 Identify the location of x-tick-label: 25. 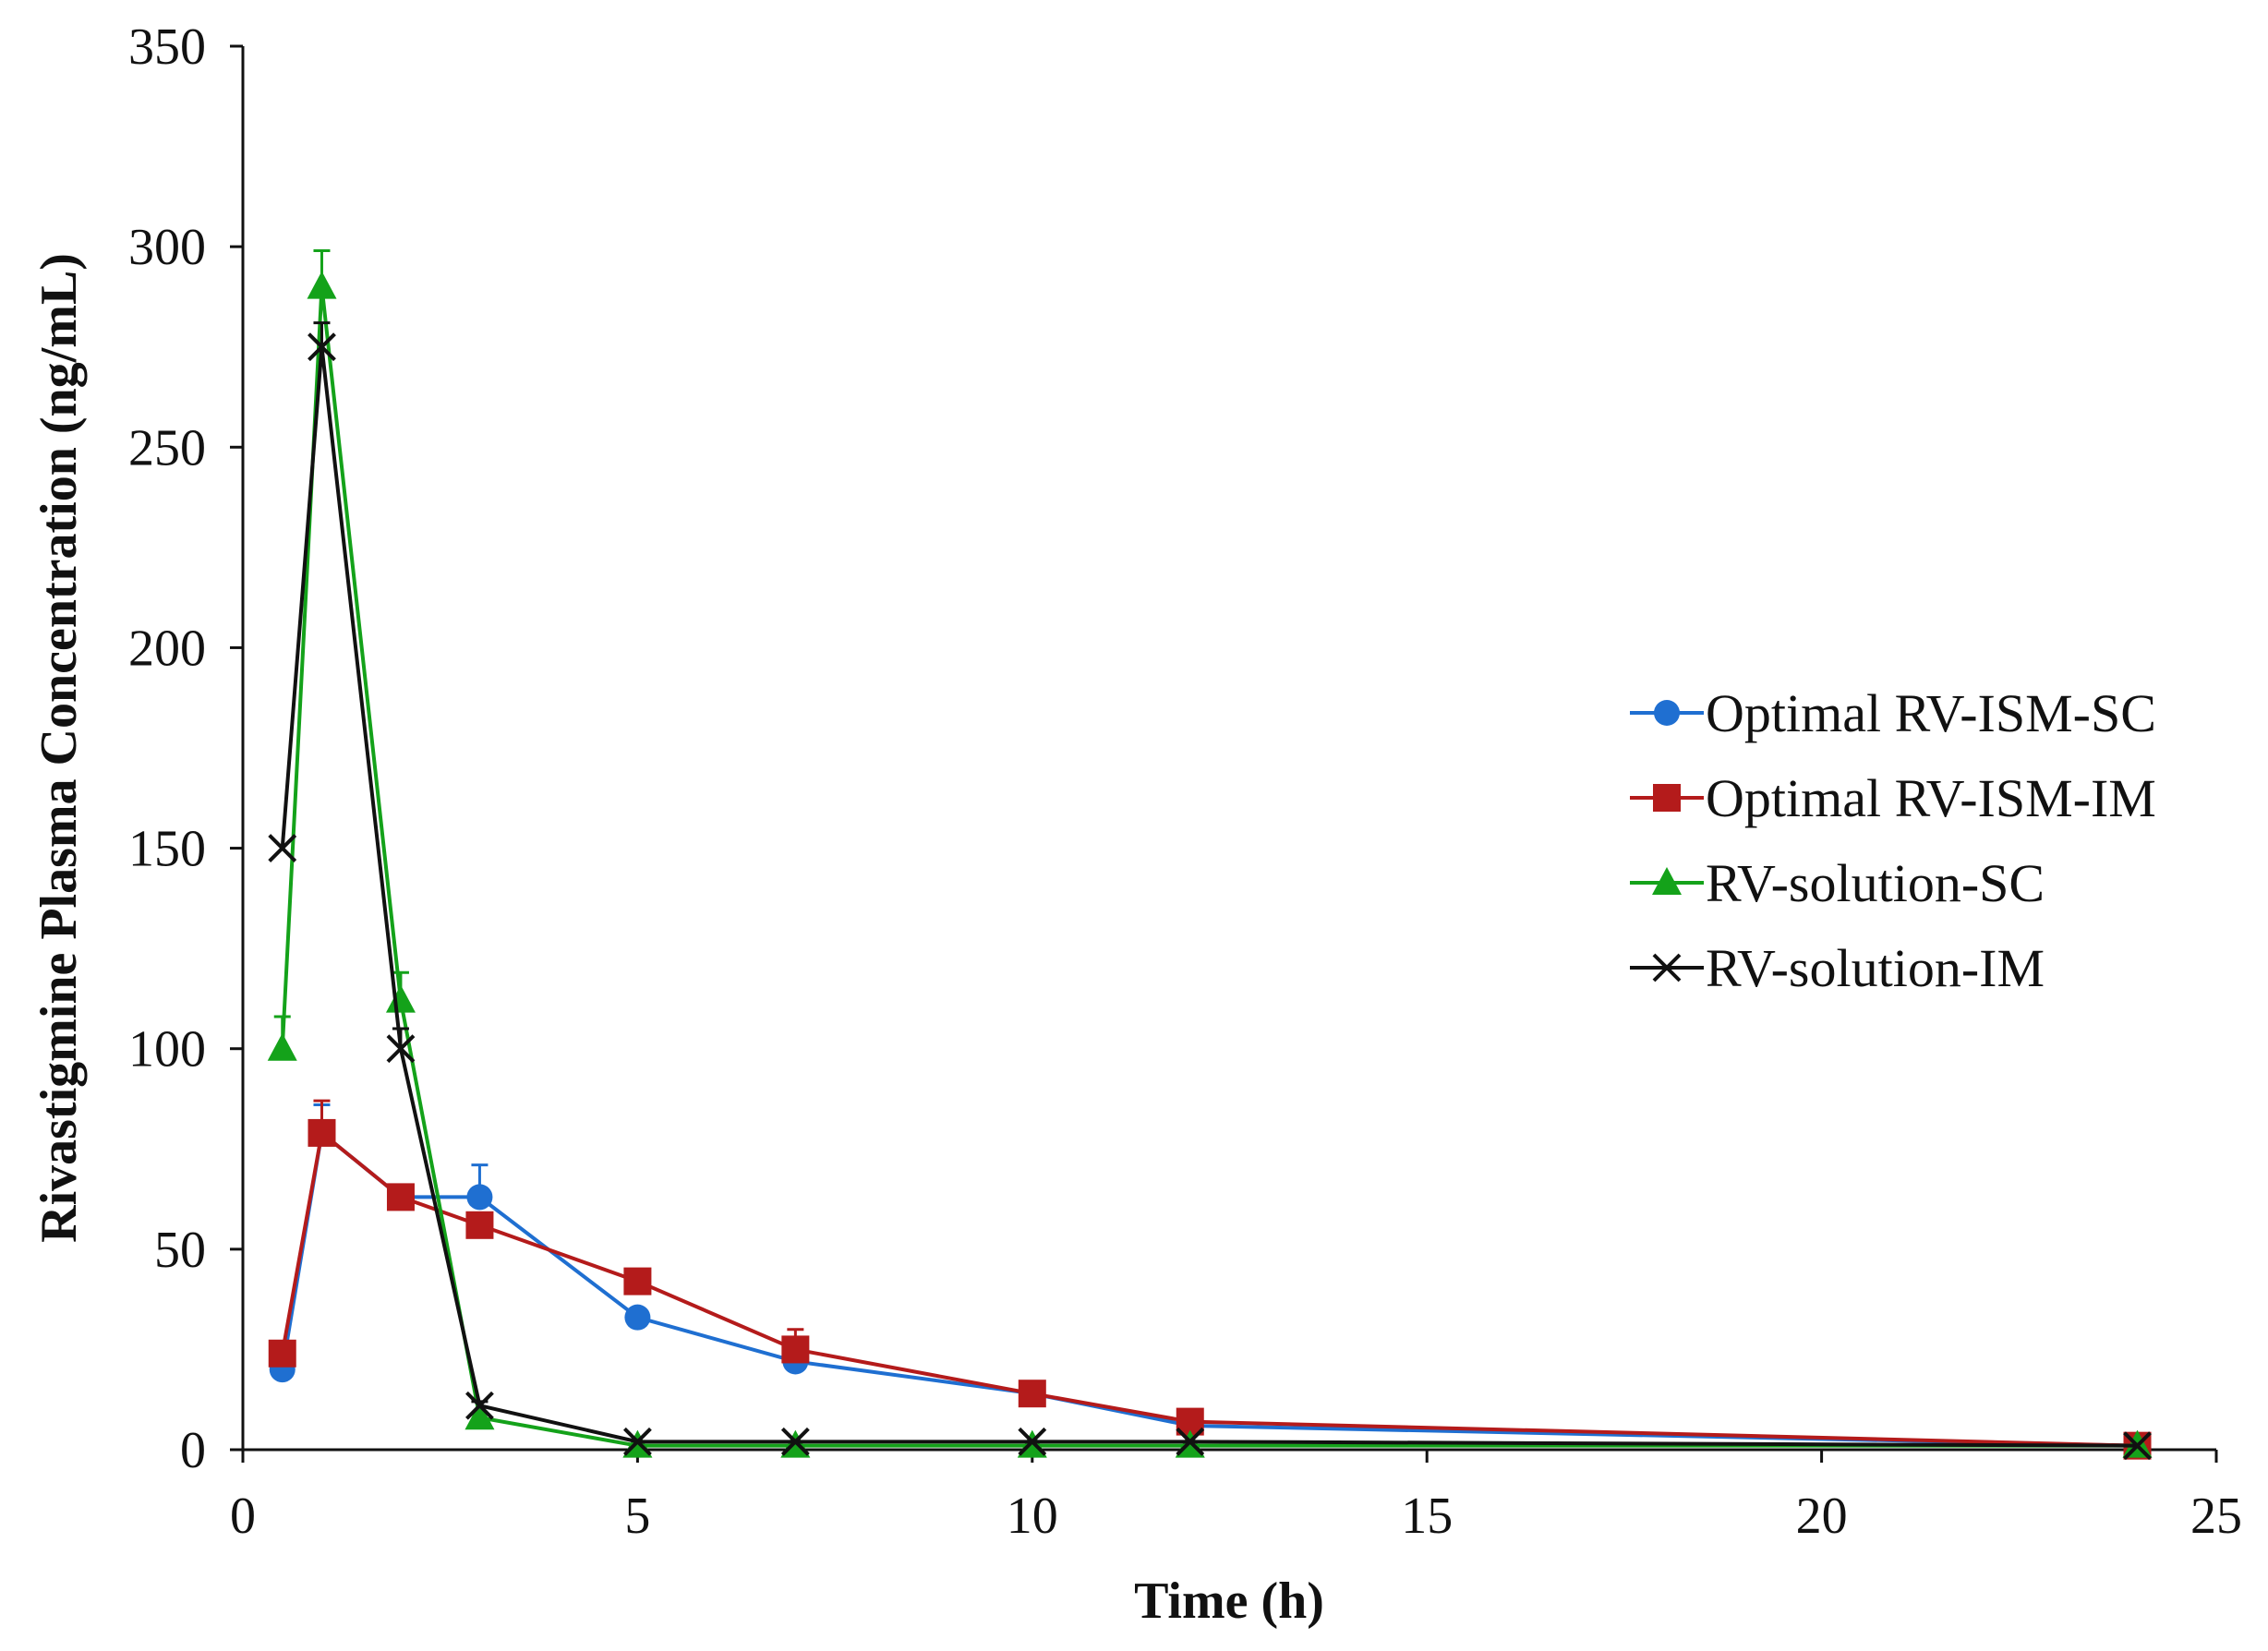
(2216, 1516).